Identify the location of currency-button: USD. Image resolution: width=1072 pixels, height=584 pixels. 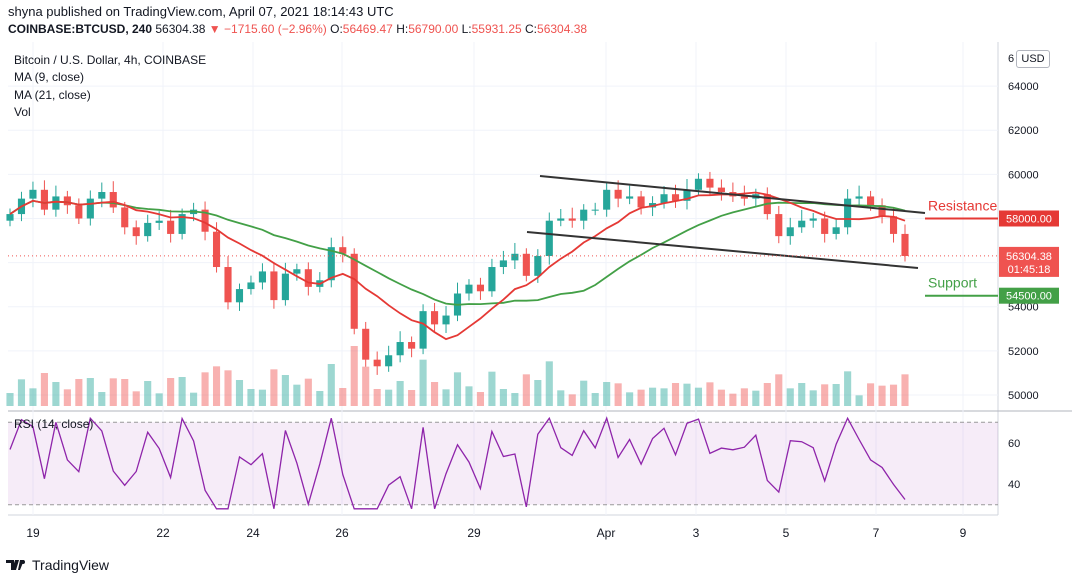
(1033, 59).